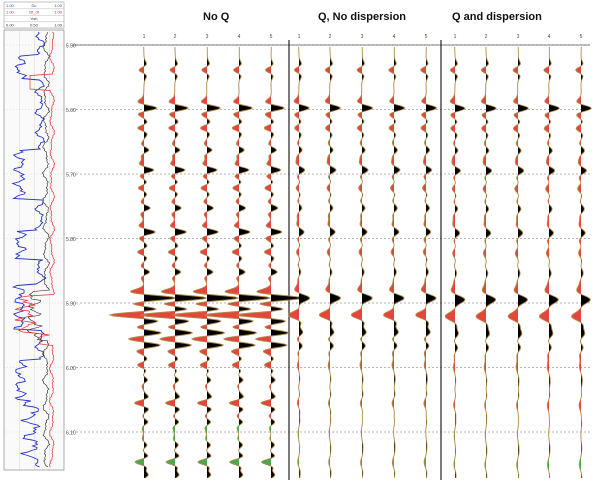 Image resolution: width=602 pixels, height=490 pixels. I want to click on time-tick-label: 5.60, so click(71, 111).